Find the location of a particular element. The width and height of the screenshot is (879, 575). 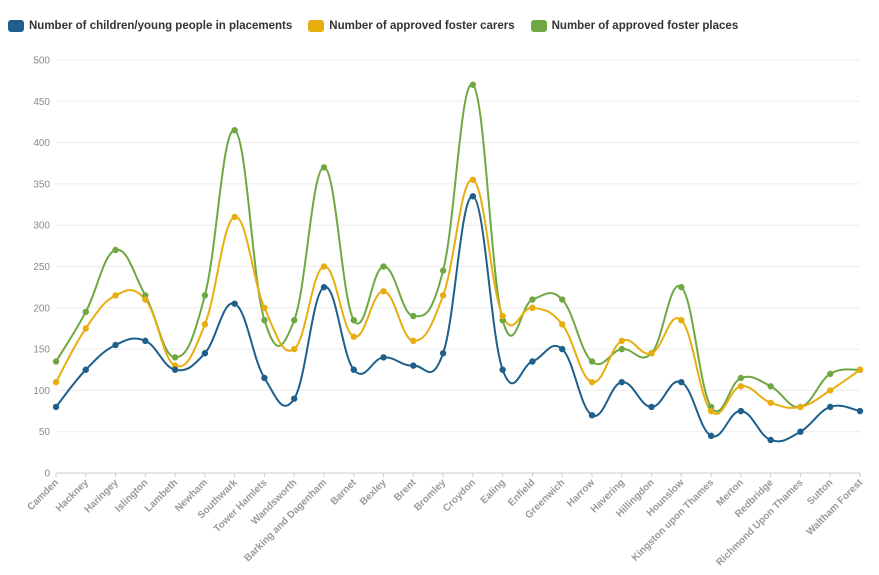

x-tick-label: Croydon is located at coordinates (459, 495).